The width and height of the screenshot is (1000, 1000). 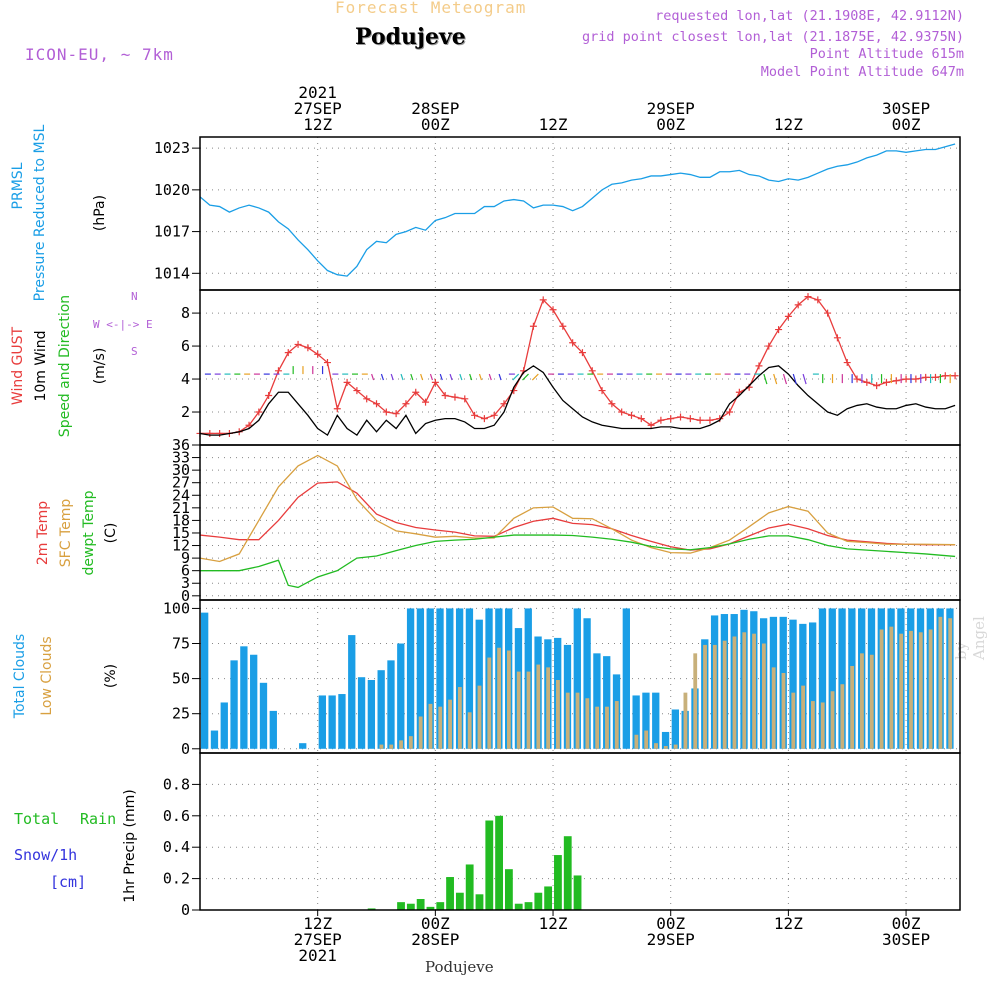 What do you see at coordinates (576, 213) in the screenshot?
I see `panel-pressure` at bounding box center [576, 213].